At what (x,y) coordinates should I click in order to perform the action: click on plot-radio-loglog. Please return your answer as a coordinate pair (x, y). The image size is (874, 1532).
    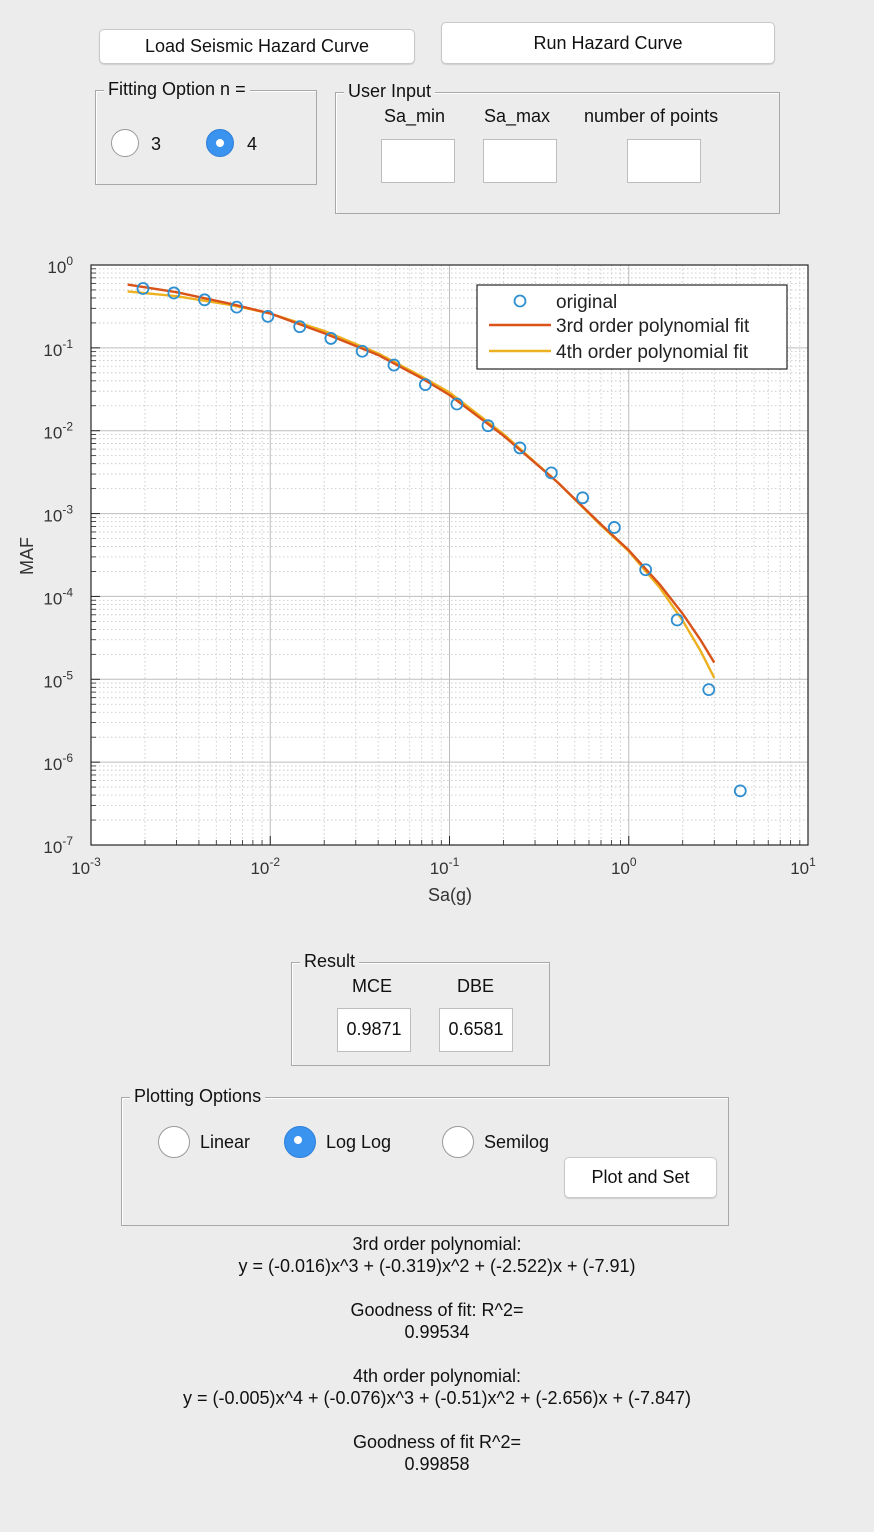
    Looking at the image, I should click on (300, 1142).